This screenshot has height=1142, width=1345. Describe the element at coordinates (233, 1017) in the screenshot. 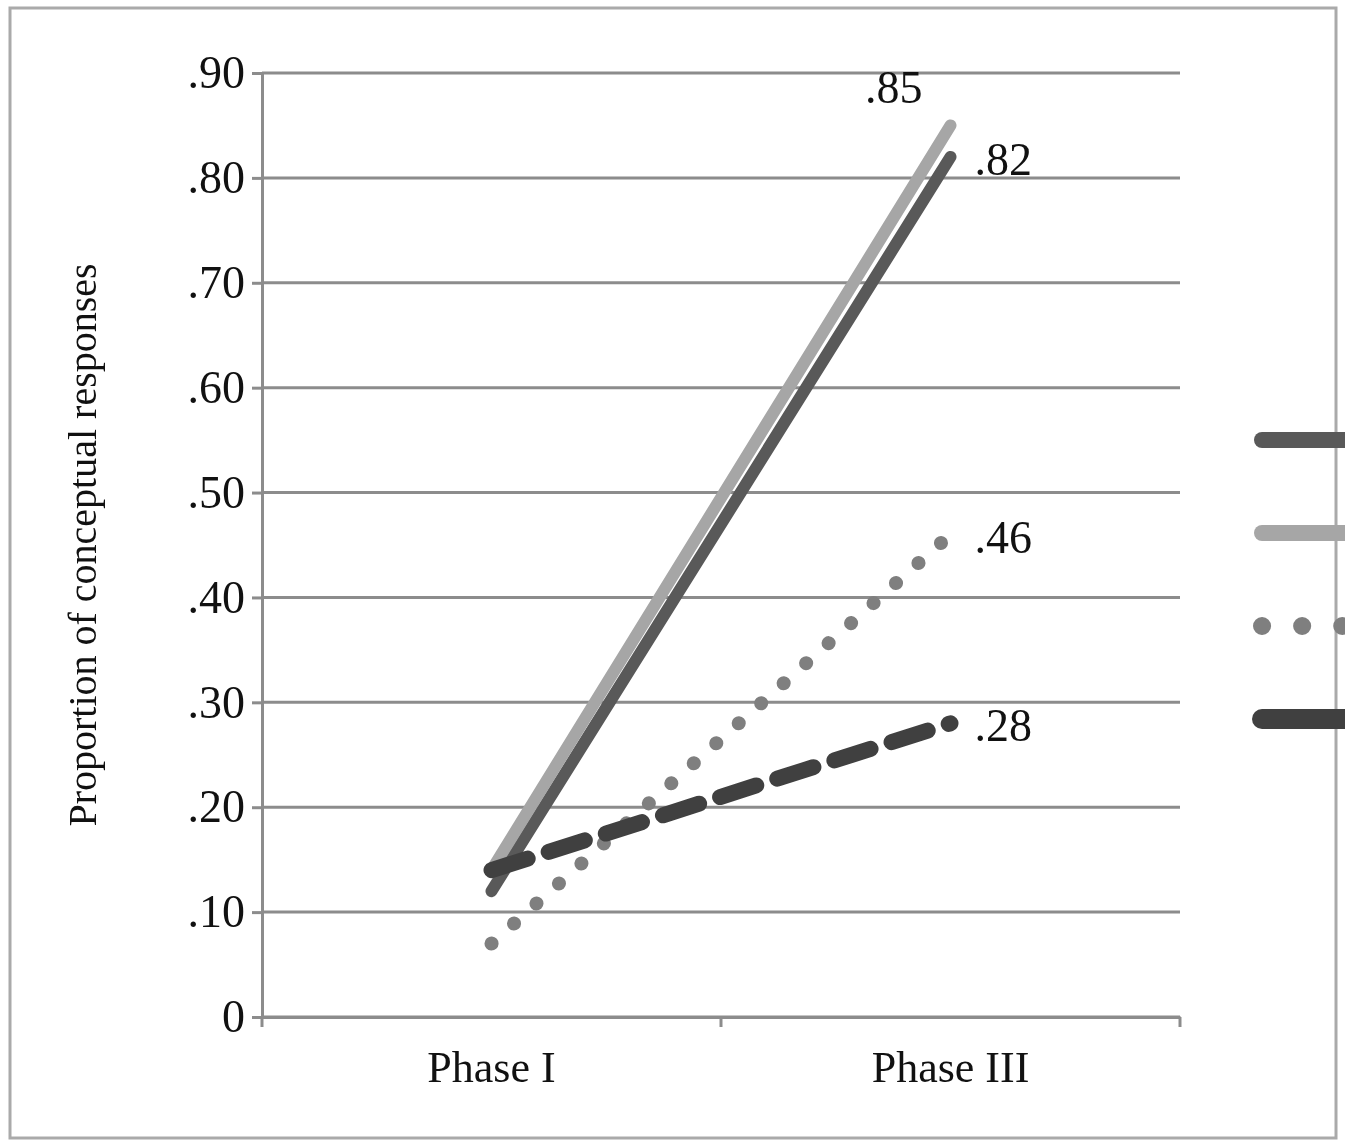

I see `y-tick-label: 0` at that location.